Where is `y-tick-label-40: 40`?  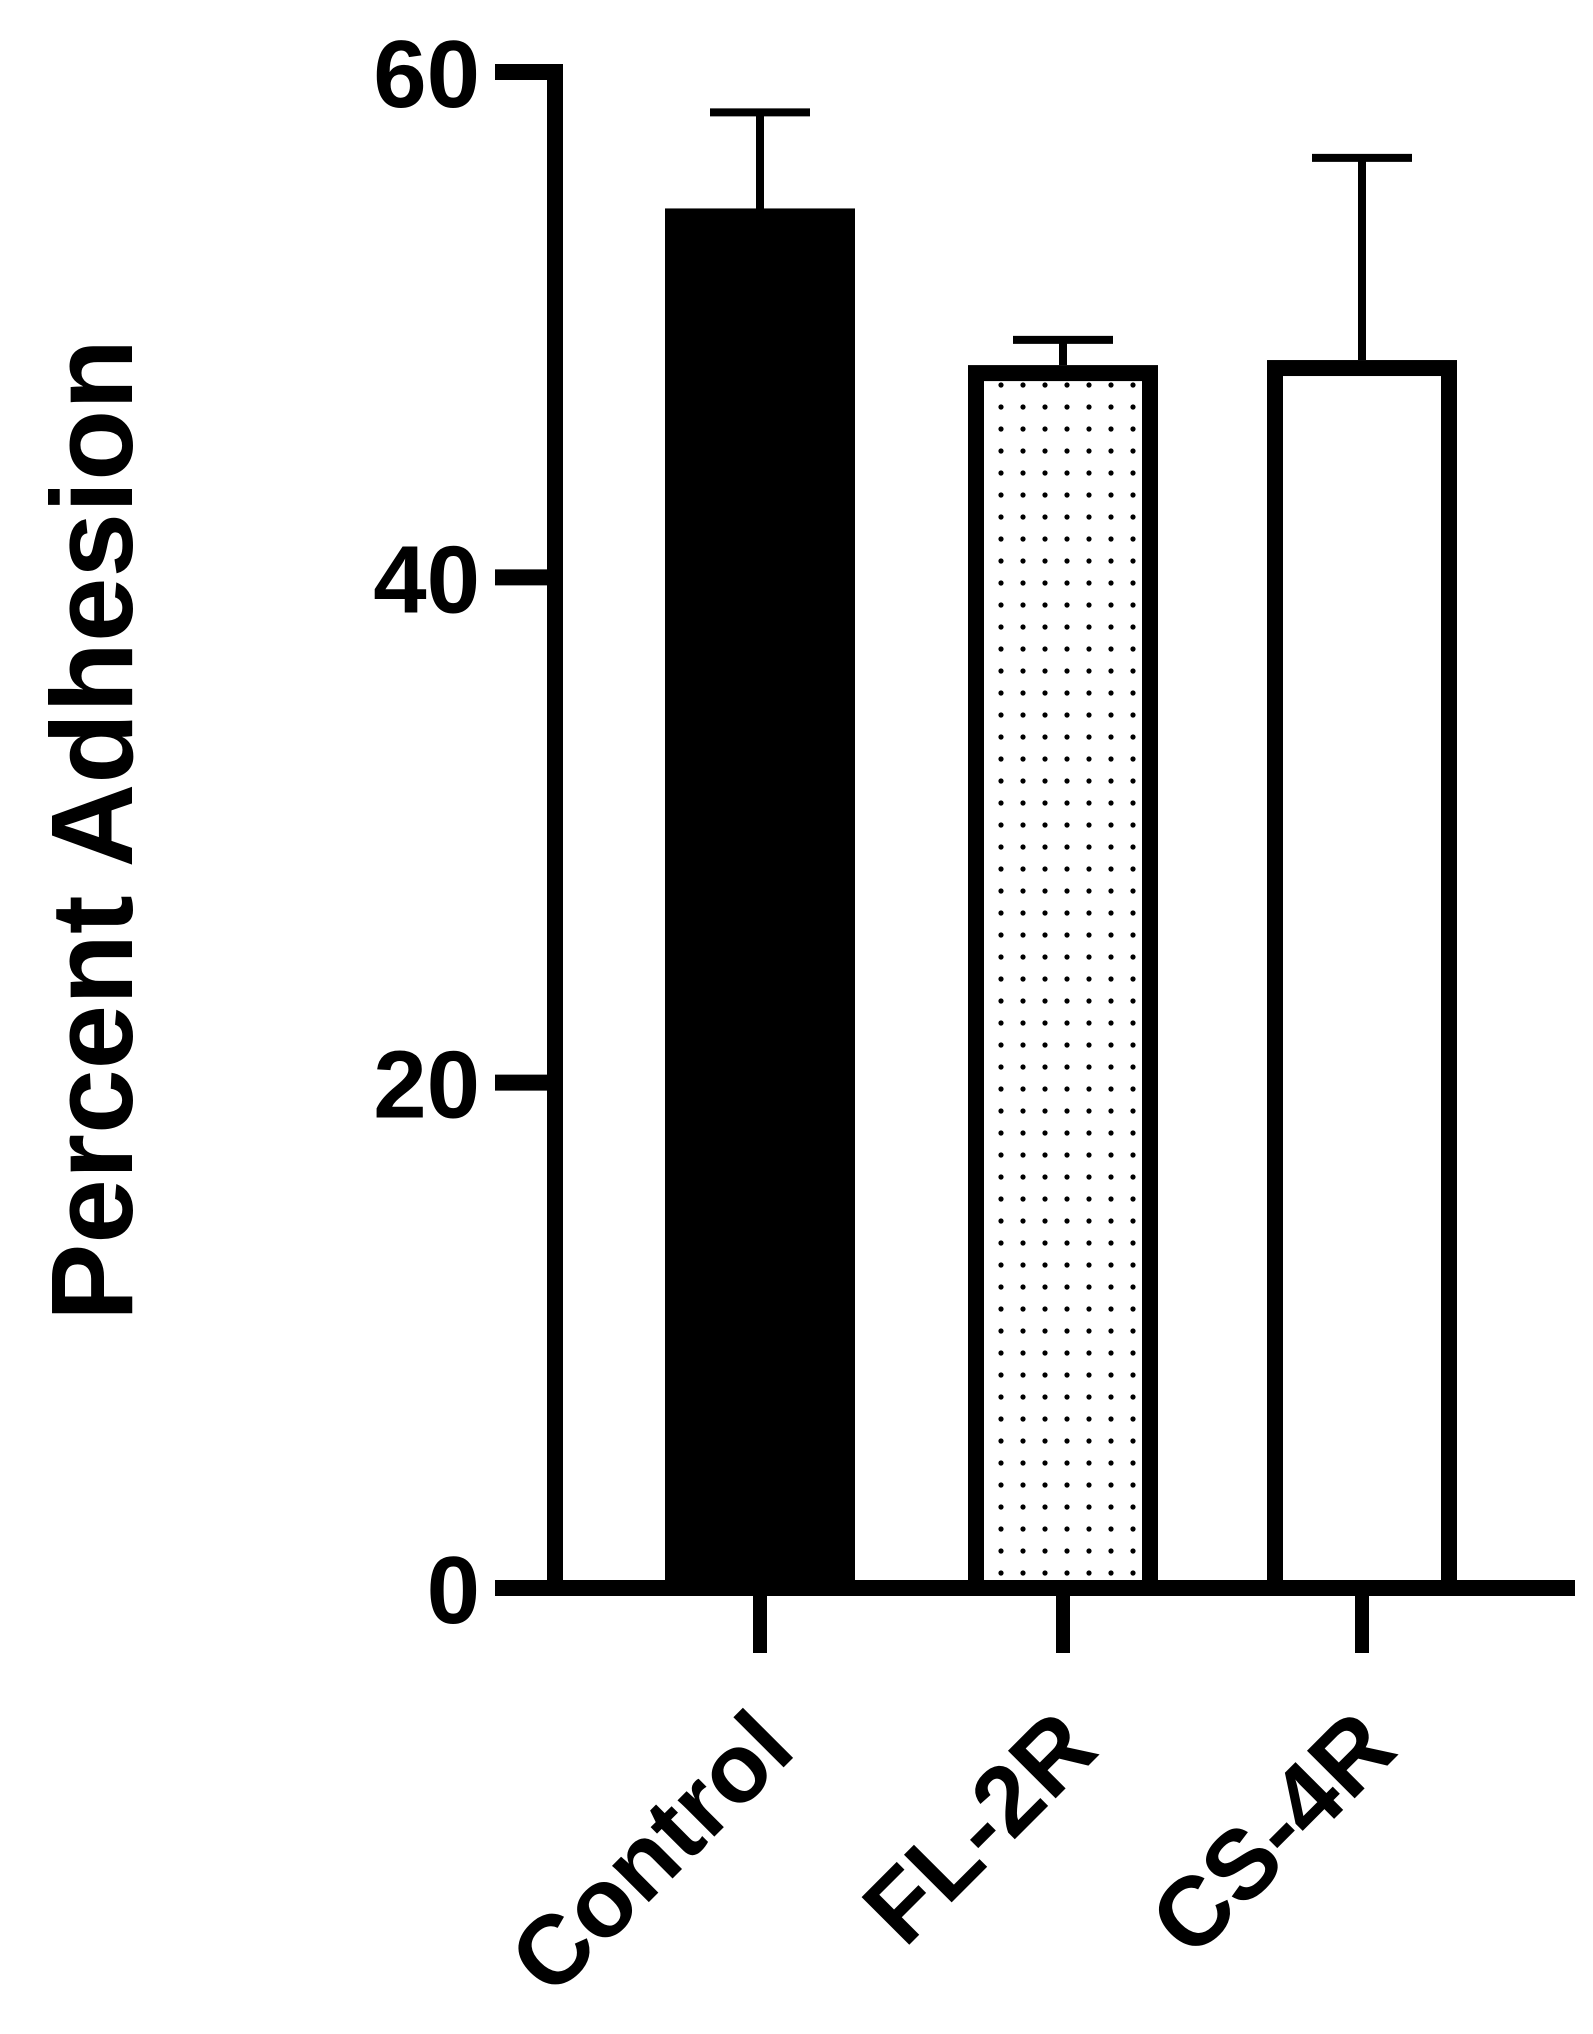 y-tick-label-40: 40 is located at coordinates (426, 579).